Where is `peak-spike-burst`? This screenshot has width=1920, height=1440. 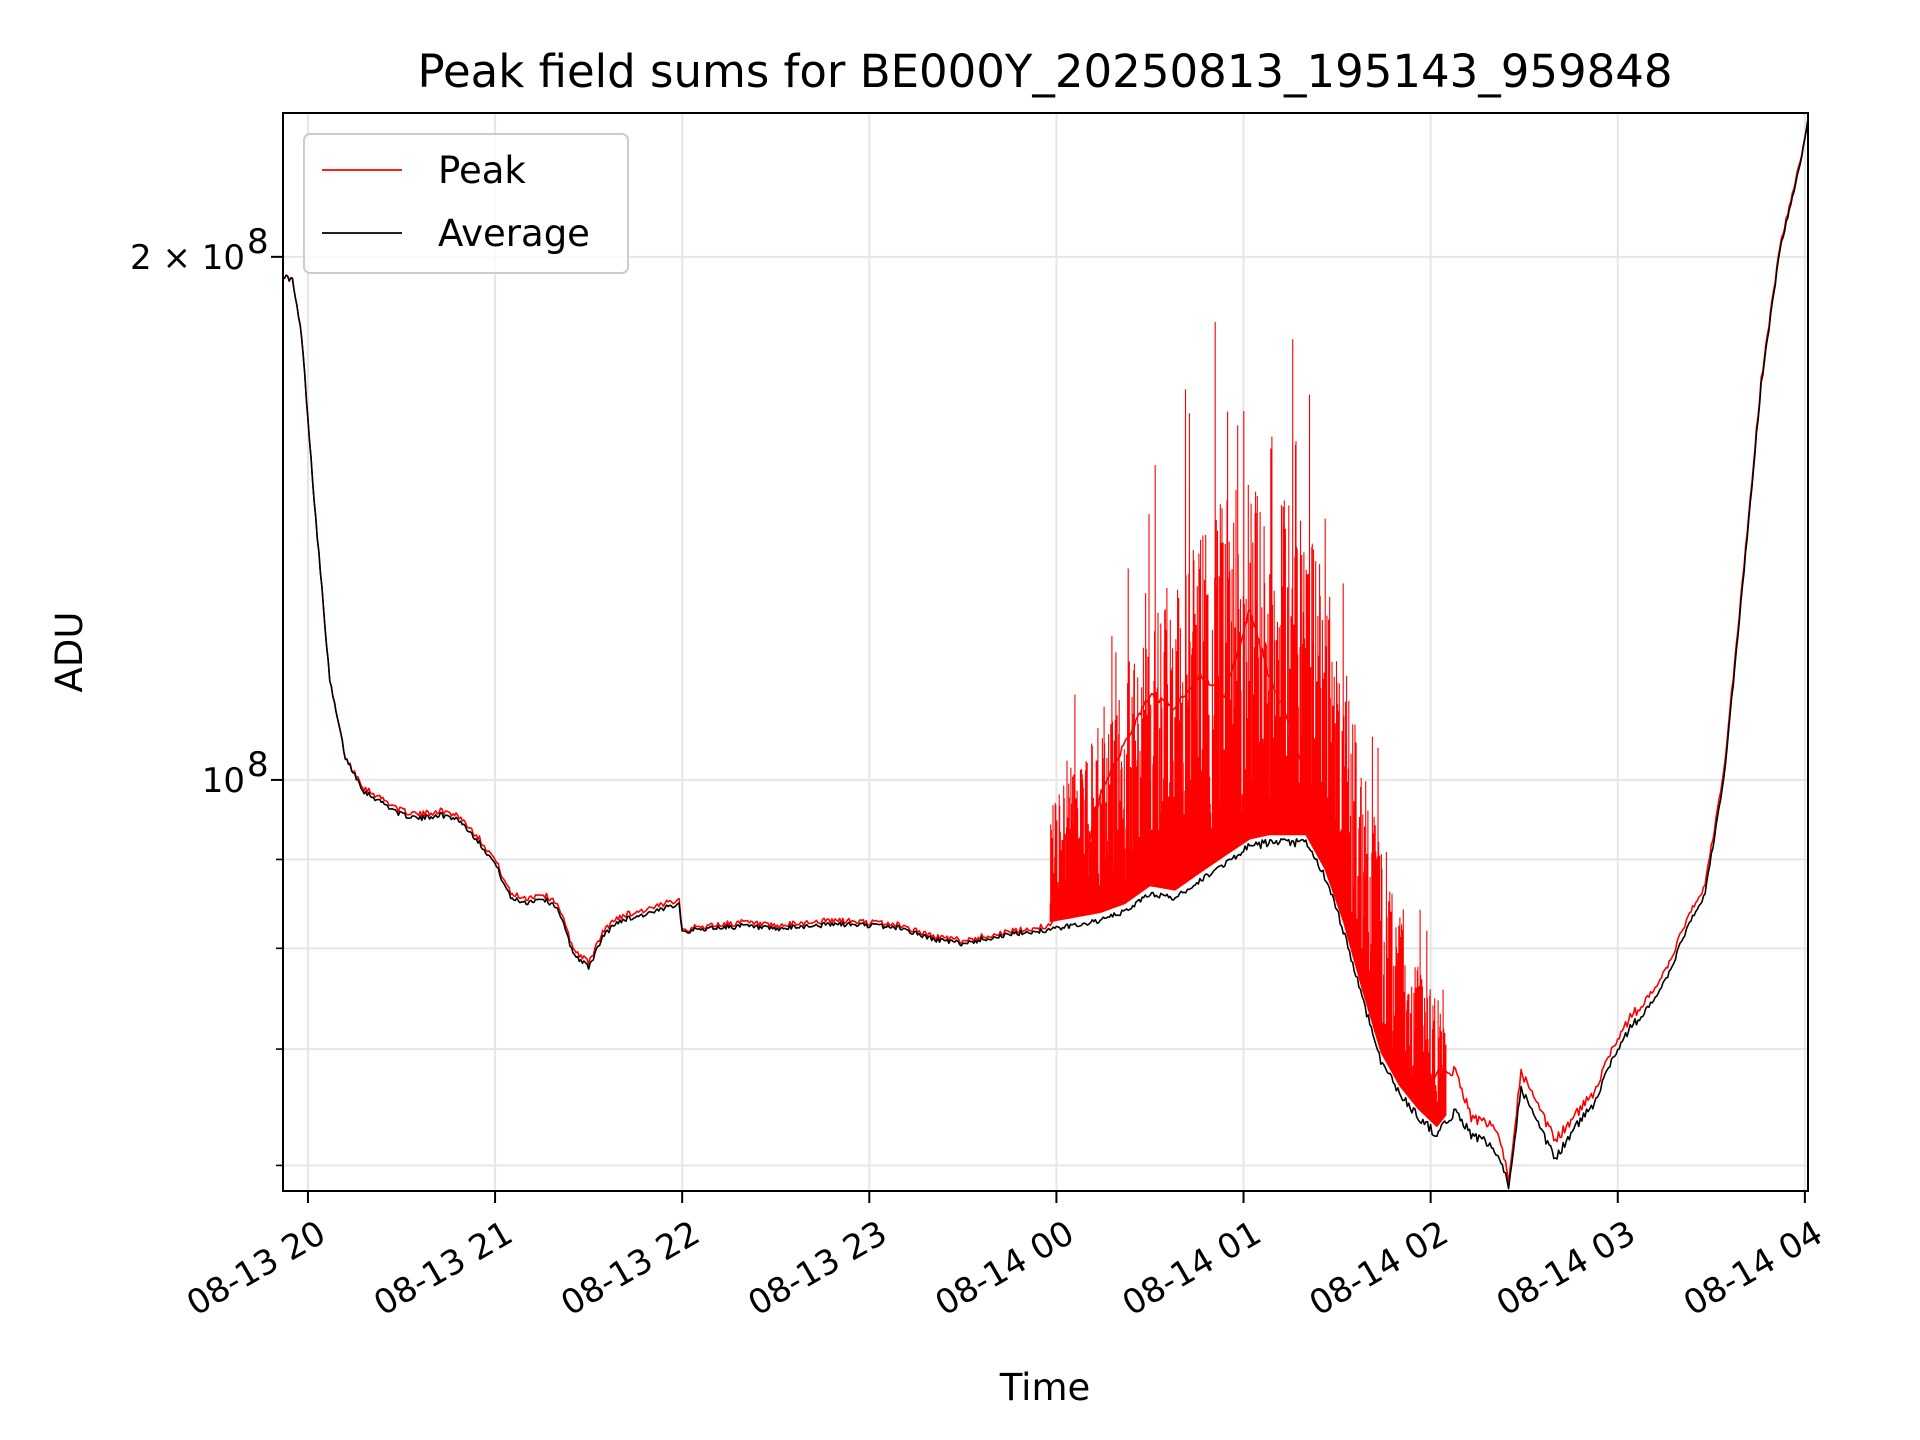
peak-spike-burst is located at coordinates (1248, 724).